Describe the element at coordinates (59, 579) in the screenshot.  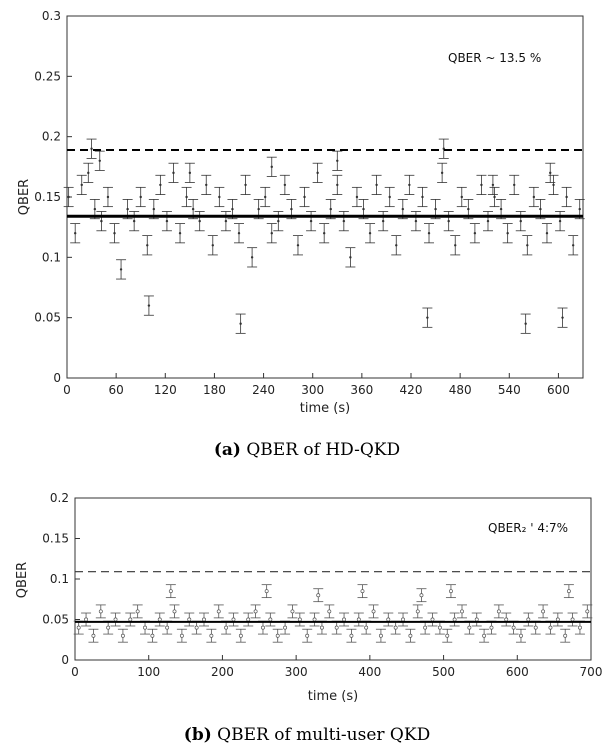
I see `y-tick-label: 0.1` at that location.